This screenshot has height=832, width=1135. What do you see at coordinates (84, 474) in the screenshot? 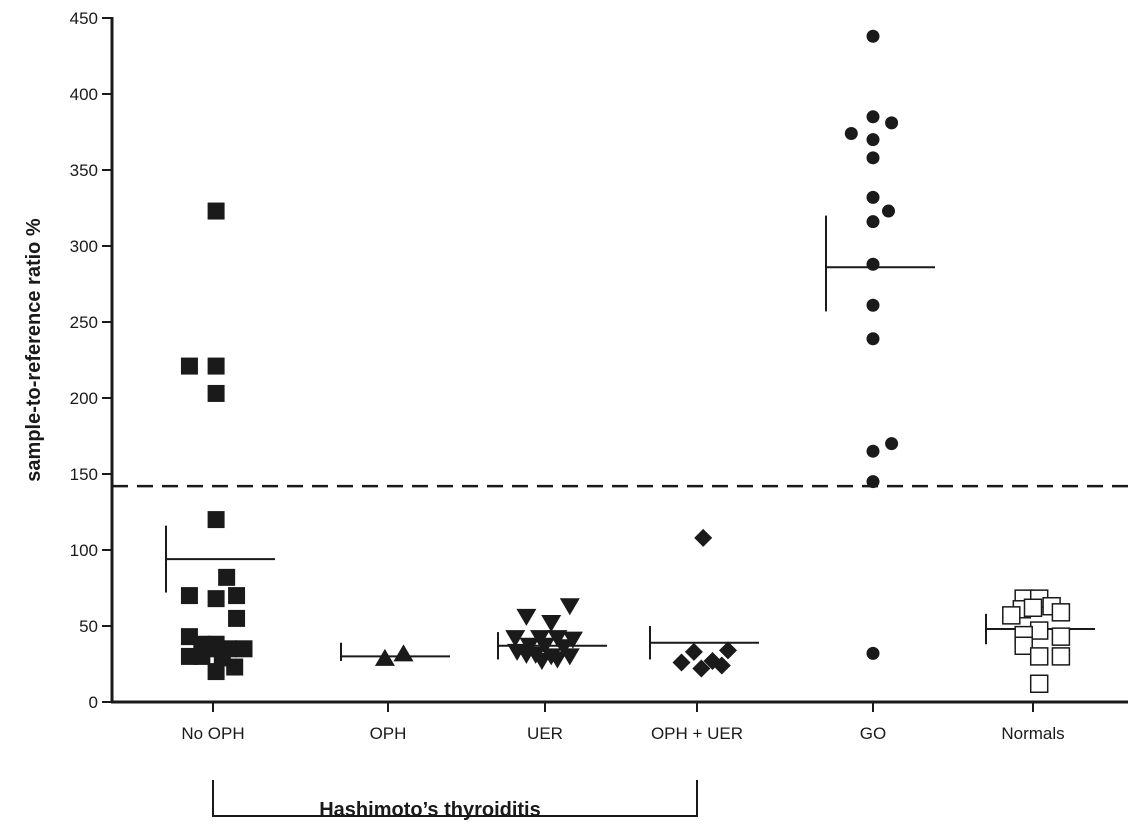
I see `y-tick-label: 150` at bounding box center [84, 474].